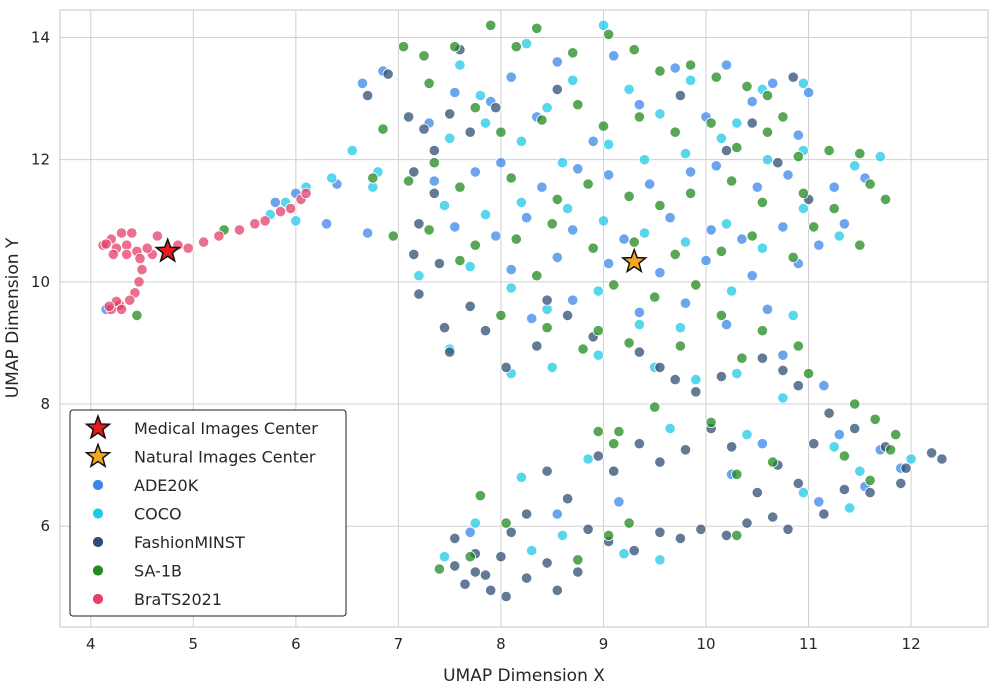  I want to click on legend-label: ADE20K, so click(166, 485).